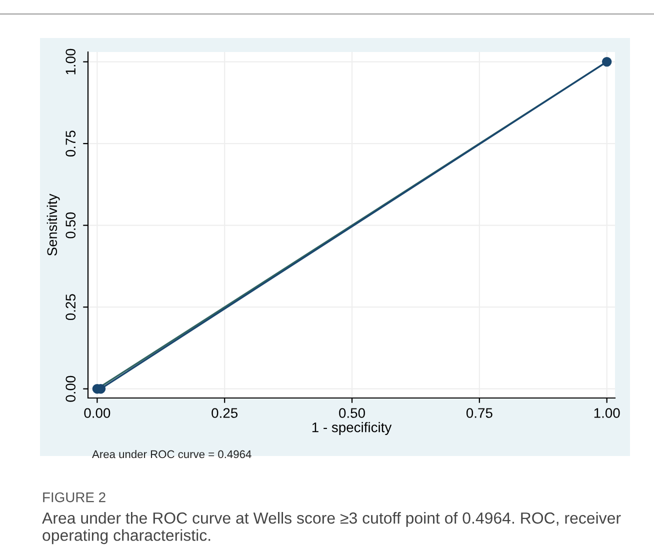  I want to click on text: Area under ROC curve = 0.4964, so click(172, 454).